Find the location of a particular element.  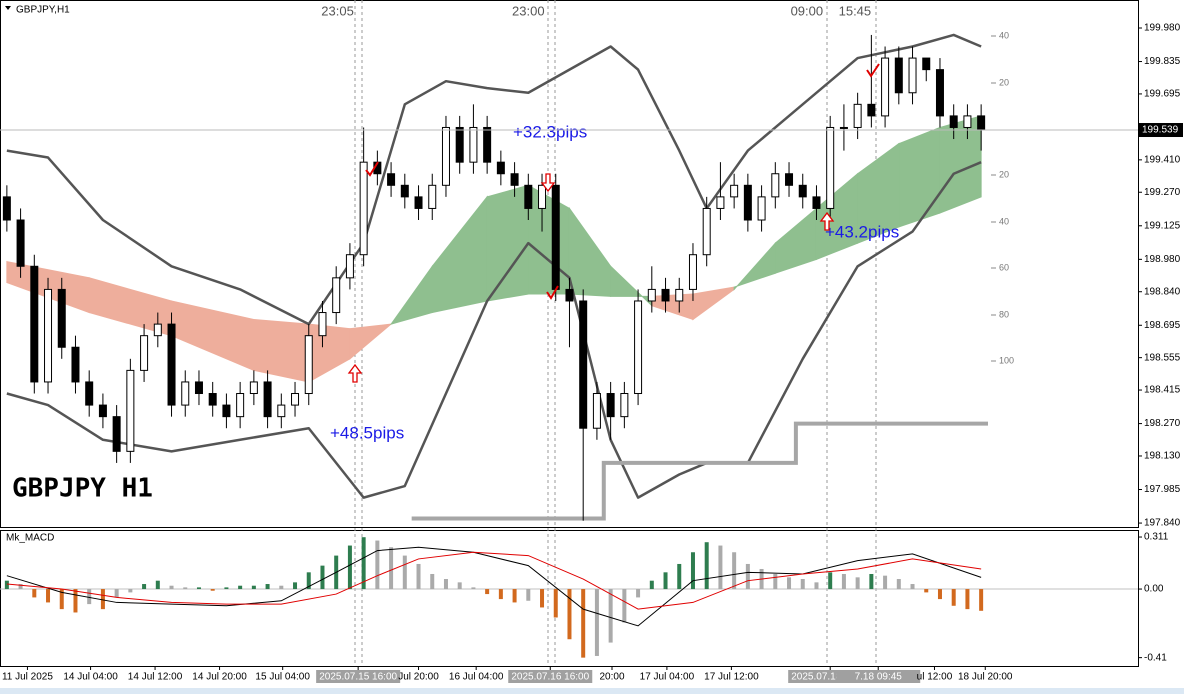

symbol-label: GBPJPY,H1 is located at coordinates (43, 10).